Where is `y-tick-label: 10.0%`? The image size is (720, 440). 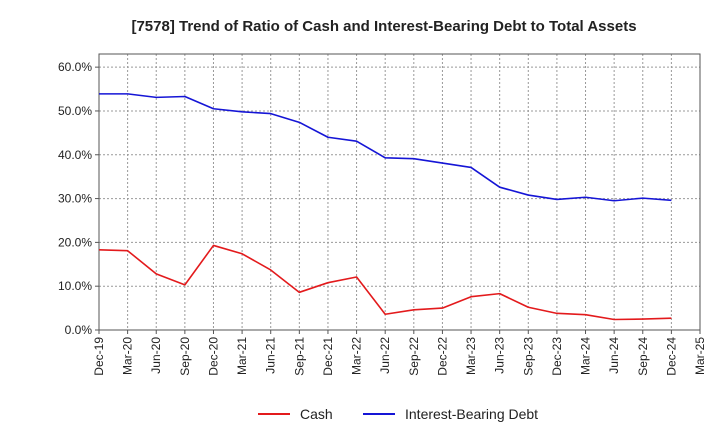 y-tick-label: 10.0% is located at coordinates (75, 286).